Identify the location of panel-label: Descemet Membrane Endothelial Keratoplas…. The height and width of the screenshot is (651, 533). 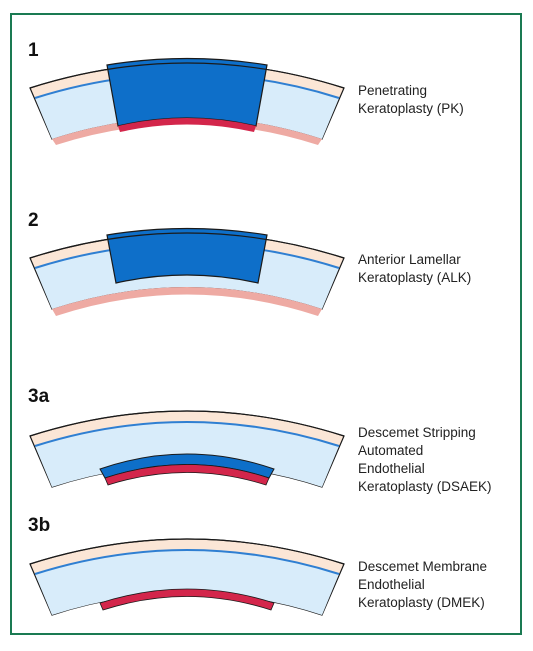
(423, 584).